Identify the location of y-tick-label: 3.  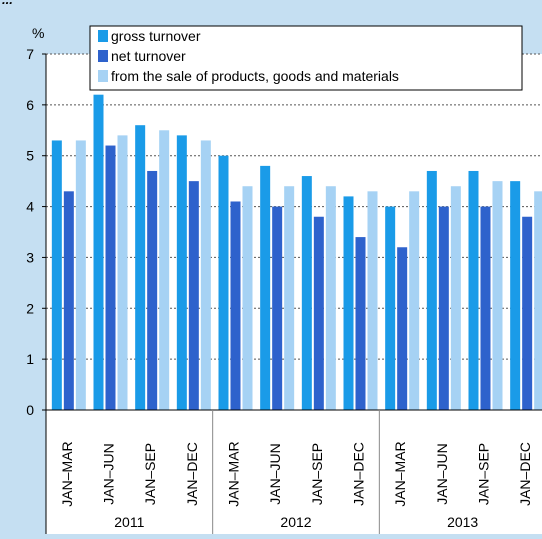
(30, 257).